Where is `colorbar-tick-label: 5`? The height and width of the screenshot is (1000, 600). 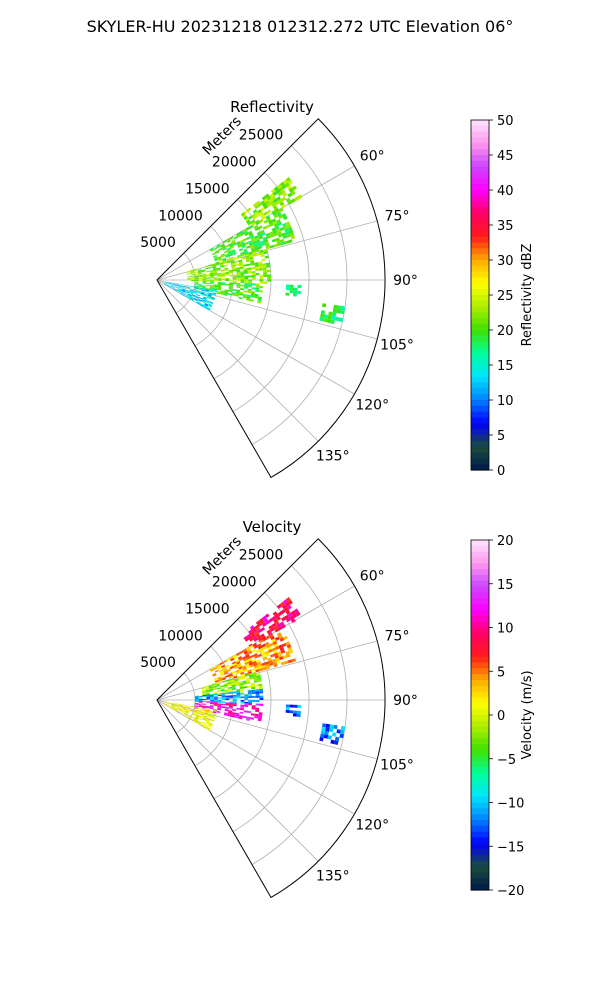 colorbar-tick-label: 5 is located at coordinates (501, 672).